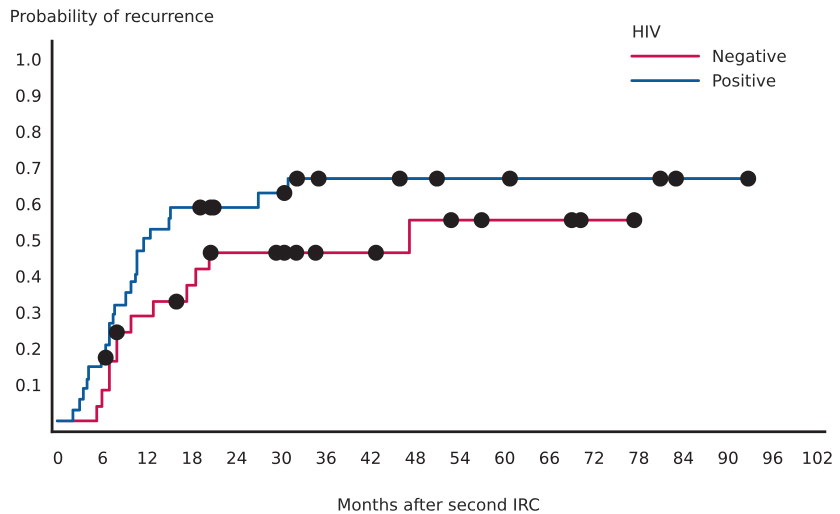  Describe the element at coordinates (745, 80) in the screenshot. I see `legend-label: Positive` at that location.